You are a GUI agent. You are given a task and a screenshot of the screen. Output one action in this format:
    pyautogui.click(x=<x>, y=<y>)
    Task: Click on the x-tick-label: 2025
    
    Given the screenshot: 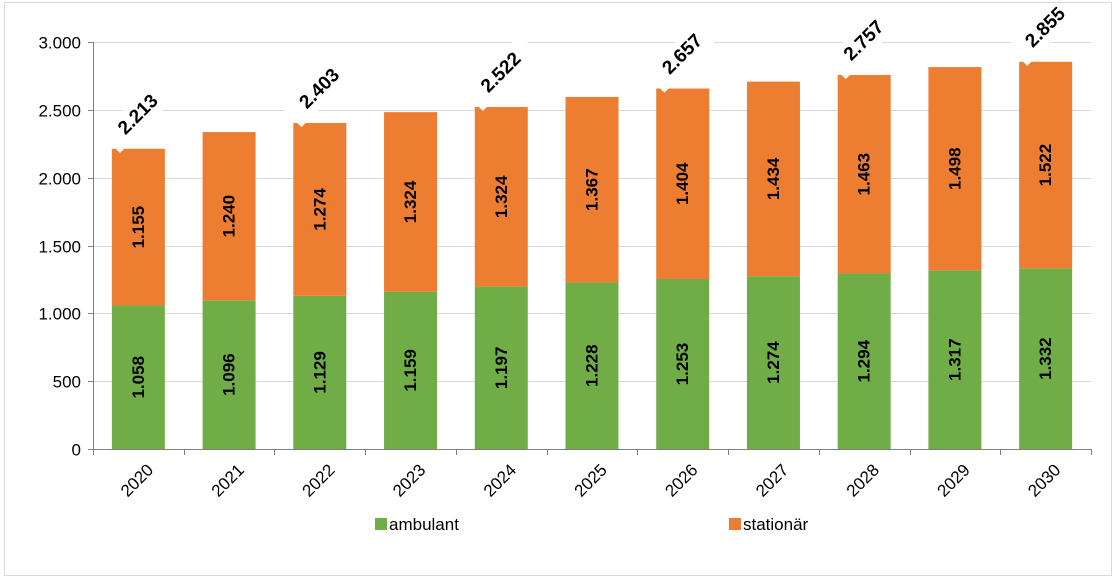 What is the action you would take?
    pyautogui.click(x=591, y=480)
    